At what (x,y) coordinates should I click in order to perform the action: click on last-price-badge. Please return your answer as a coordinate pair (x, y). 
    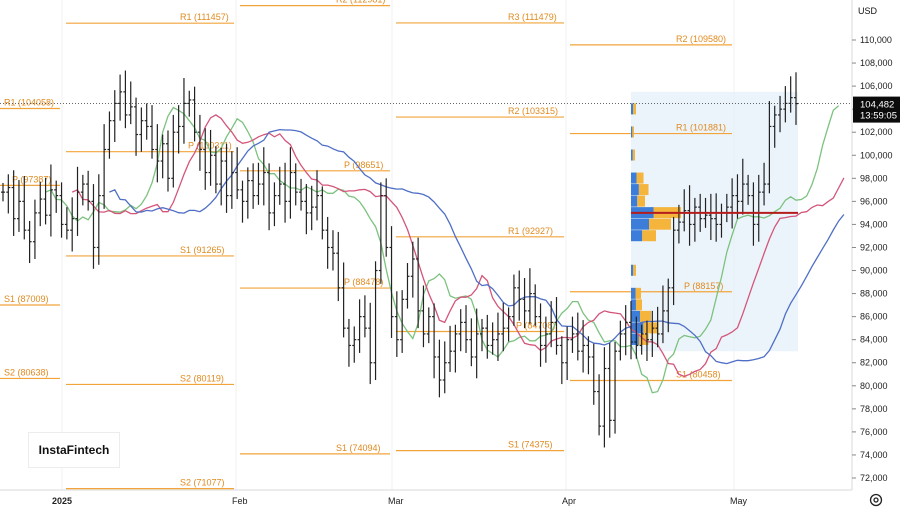
    Looking at the image, I should click on (876, 109).